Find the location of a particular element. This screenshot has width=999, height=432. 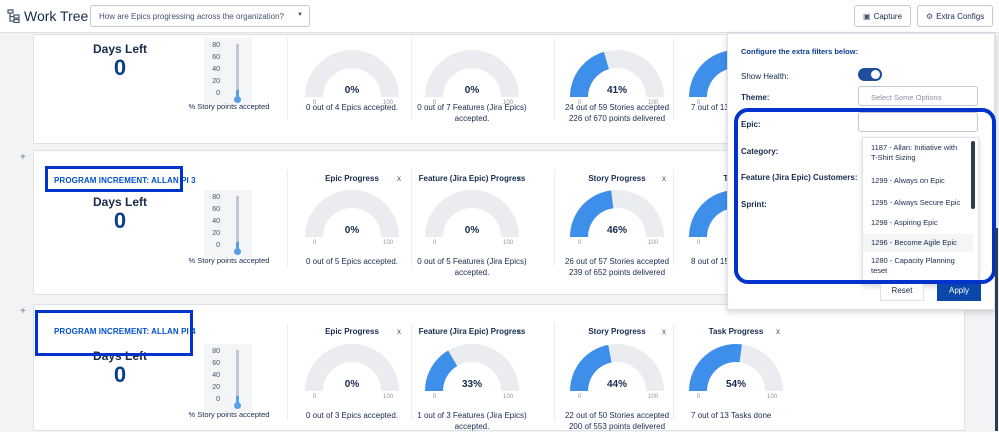

epic-option-label: 1295 - Always Secure Epic is located at coordinates (916, 202).